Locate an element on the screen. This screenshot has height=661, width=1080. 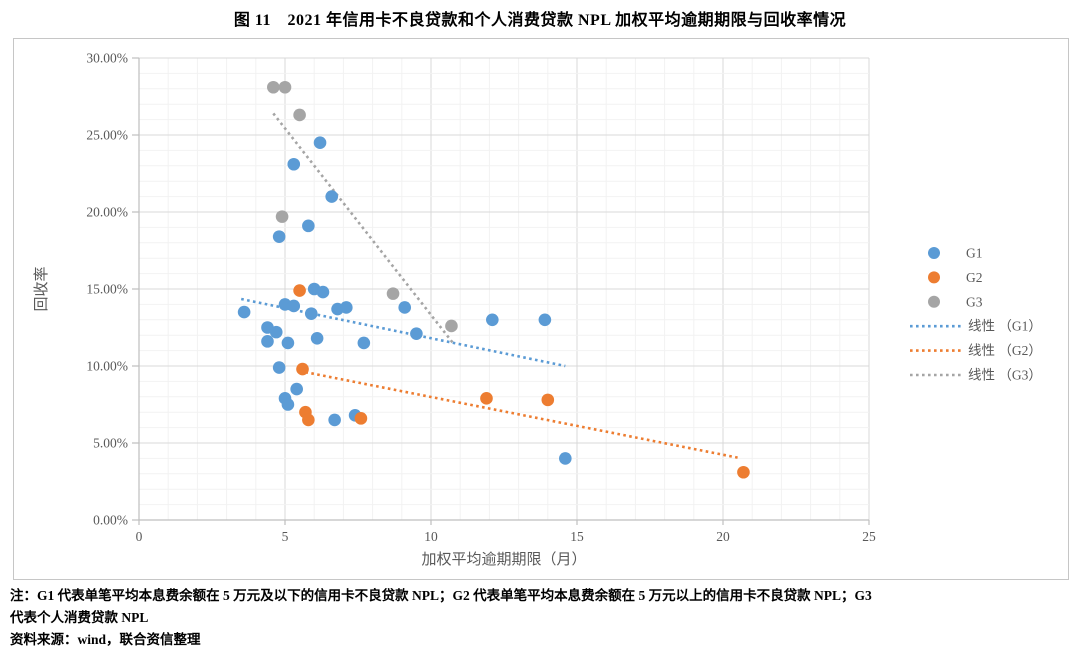
y-tick-label: 10.00% is located at coordinates (107, 366).